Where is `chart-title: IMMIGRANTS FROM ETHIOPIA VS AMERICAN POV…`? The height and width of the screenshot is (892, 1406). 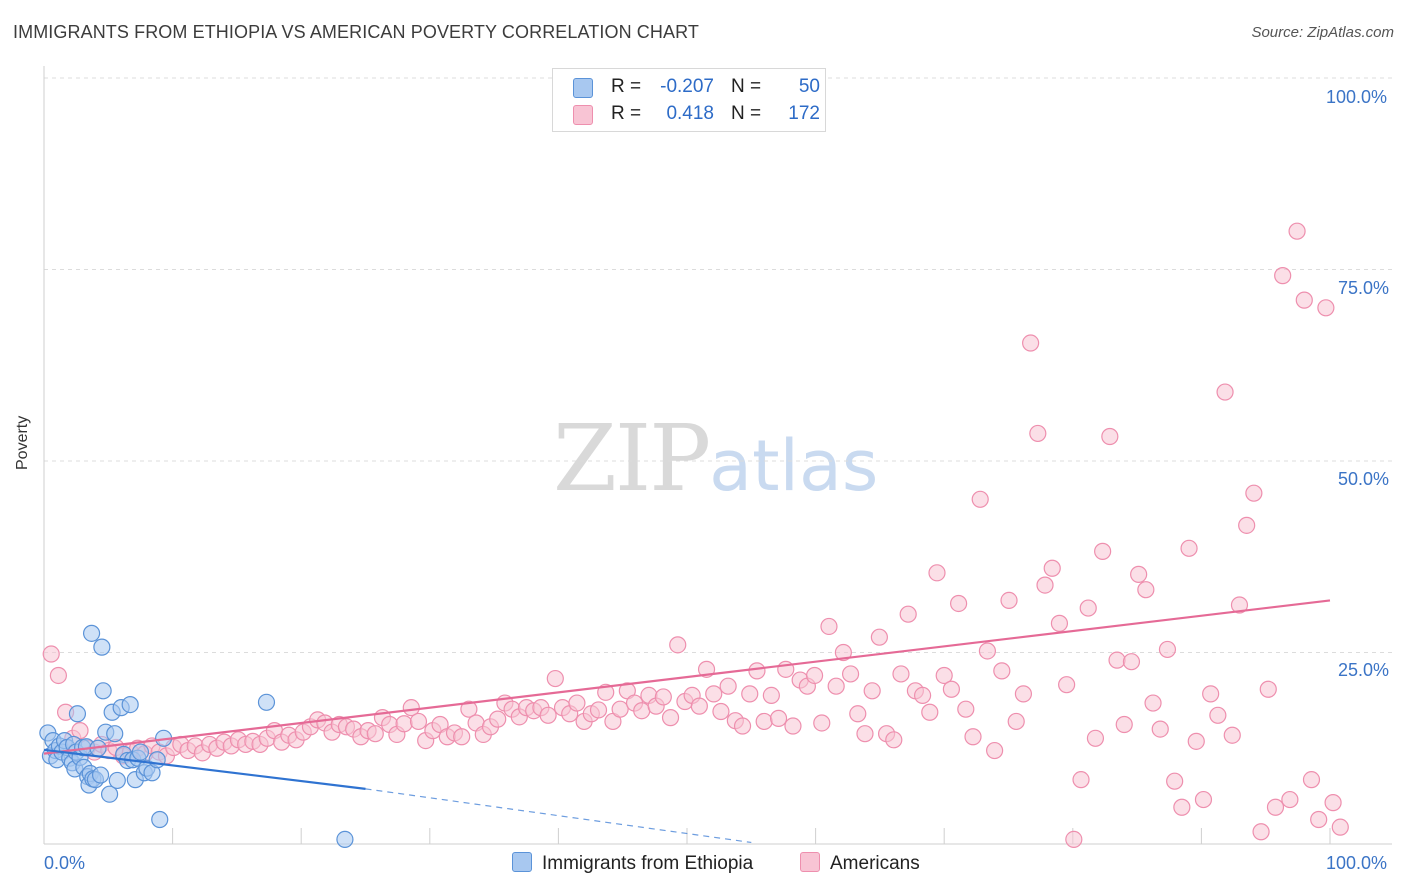 chart-title: IMMIGRANTS FROM ETHIOPIA VS AMERICAN POV… is located at coordinates (356, 32).